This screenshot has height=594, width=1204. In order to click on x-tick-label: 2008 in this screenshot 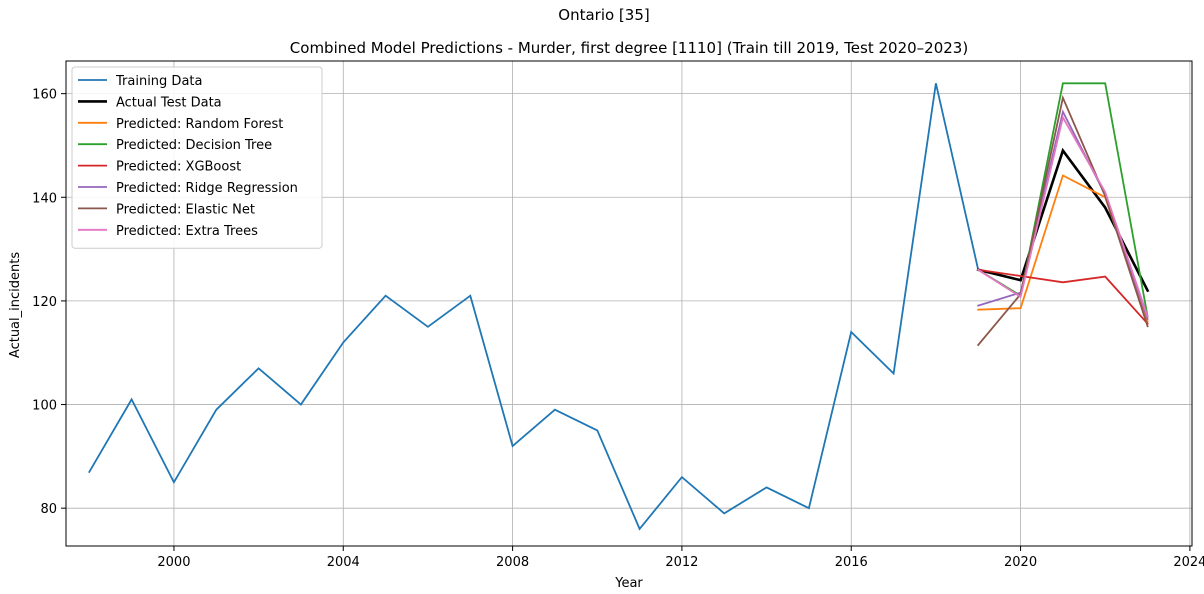, I will do `click(512, 562)`.